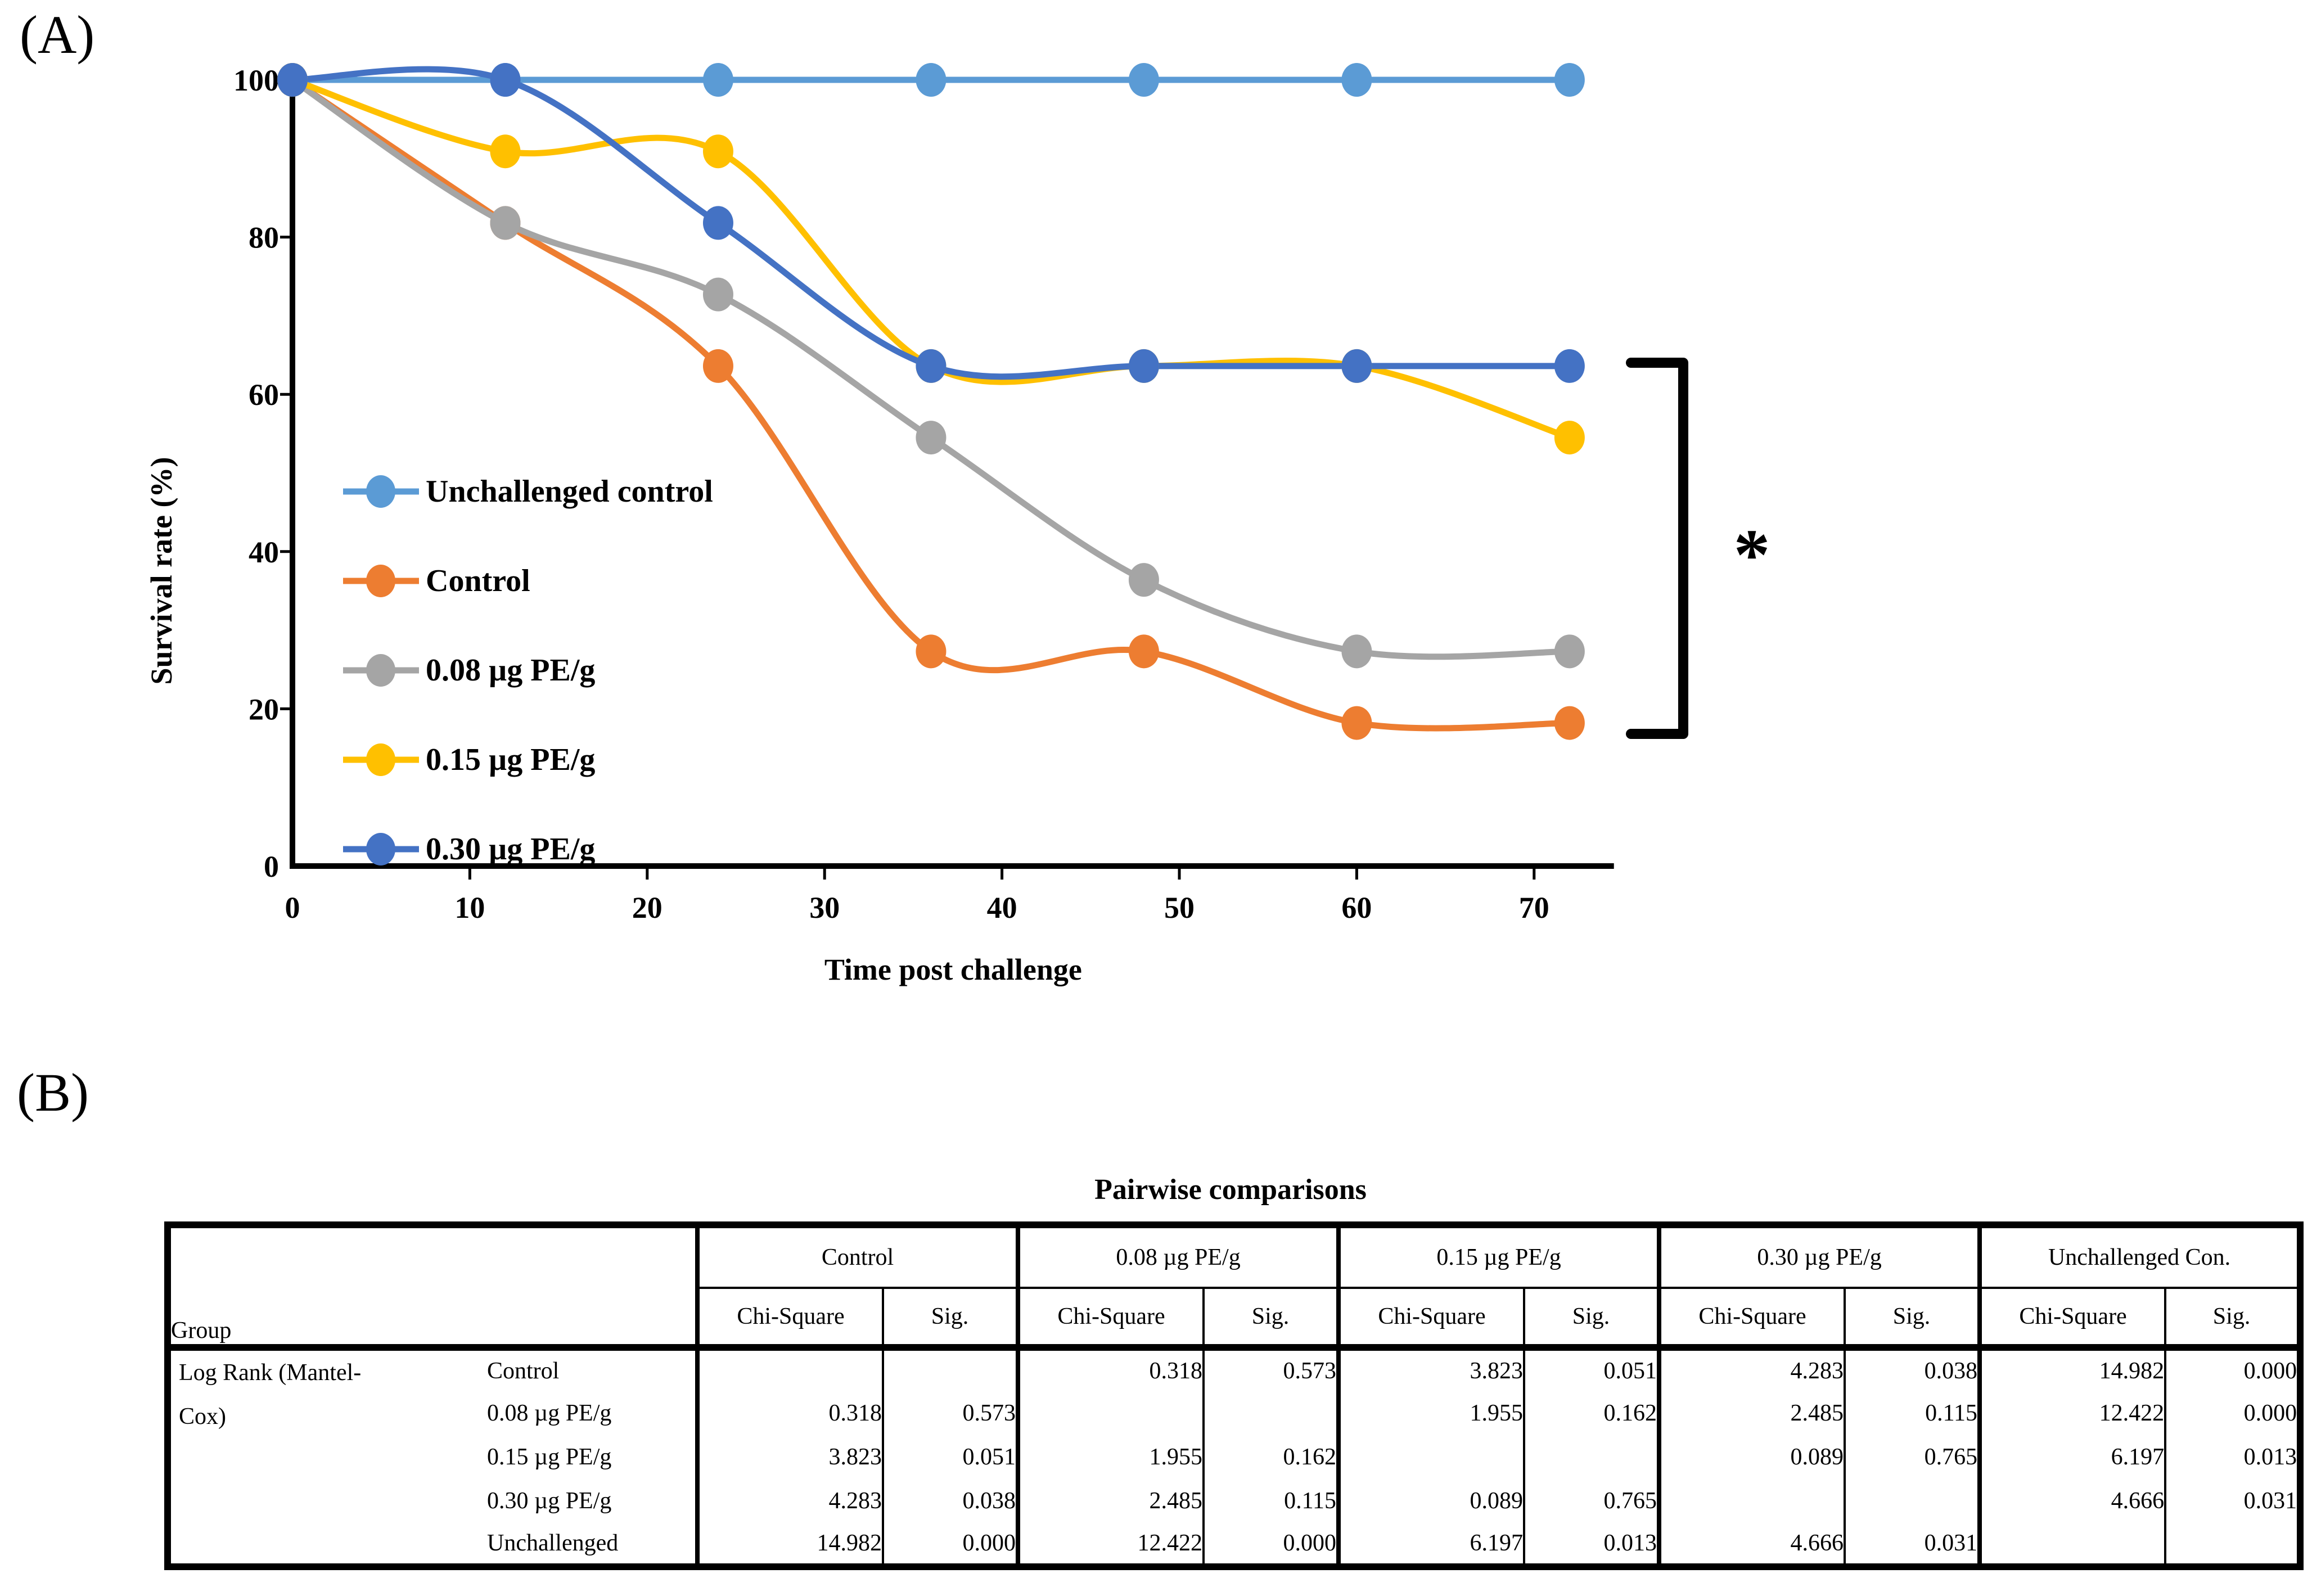 This screenshot has width=2312, height=1596. What do you see at coordinates (327, 1457) in the screenshot?
I see `method-label-cell: Log Rank (Mantel-Cox)` at bounding box center [327, 1457].